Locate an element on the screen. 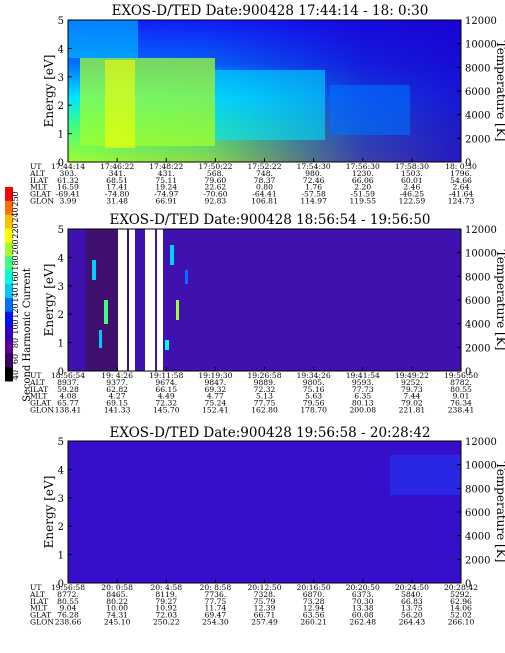 The height and width of the screenshot is (653, 505). ephemeris-value: 76.28 is located at coordinates (68, 615).